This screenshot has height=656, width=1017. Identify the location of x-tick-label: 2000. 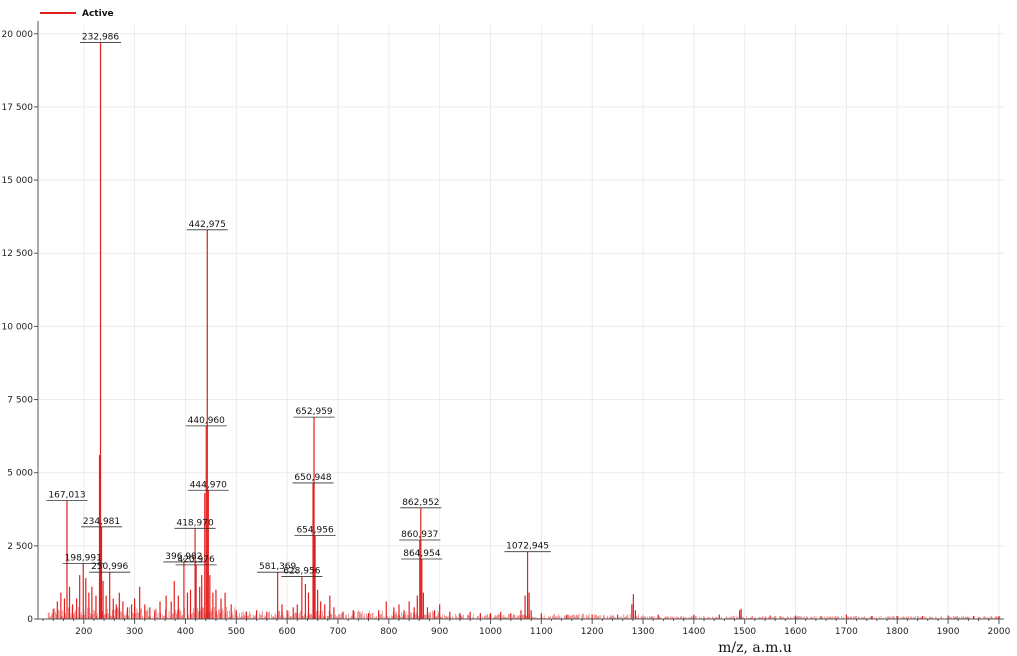
(998, 632).